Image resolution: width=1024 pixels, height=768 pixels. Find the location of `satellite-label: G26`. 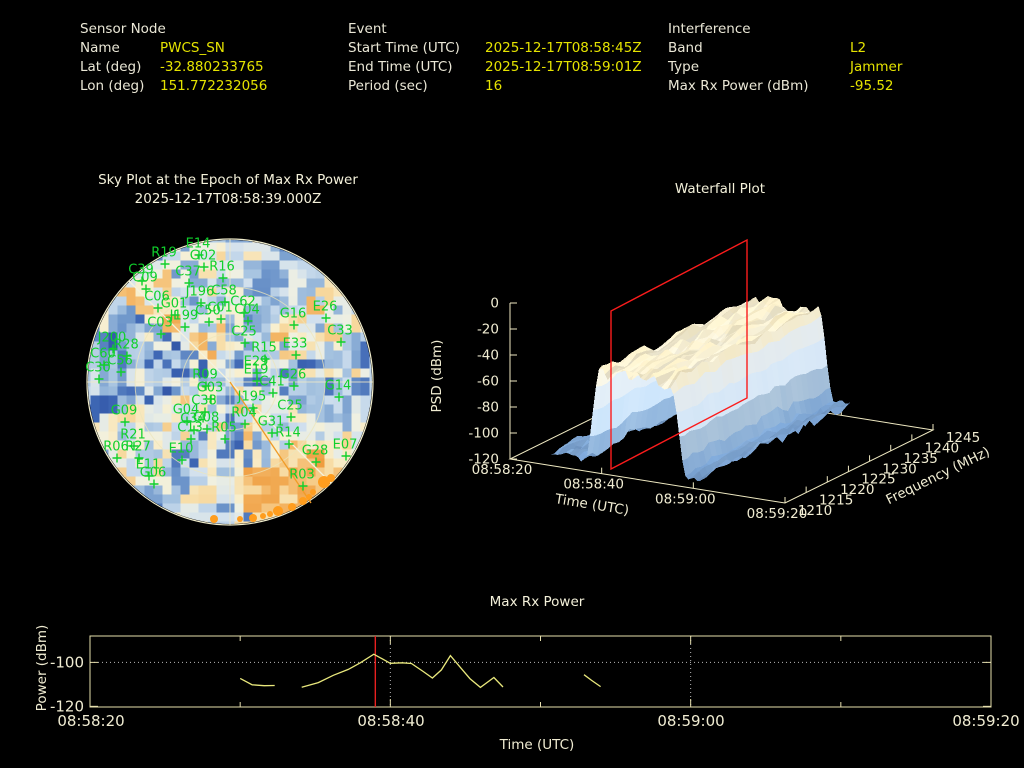

satellite-label: G26 is located at coordinates (293, 375).